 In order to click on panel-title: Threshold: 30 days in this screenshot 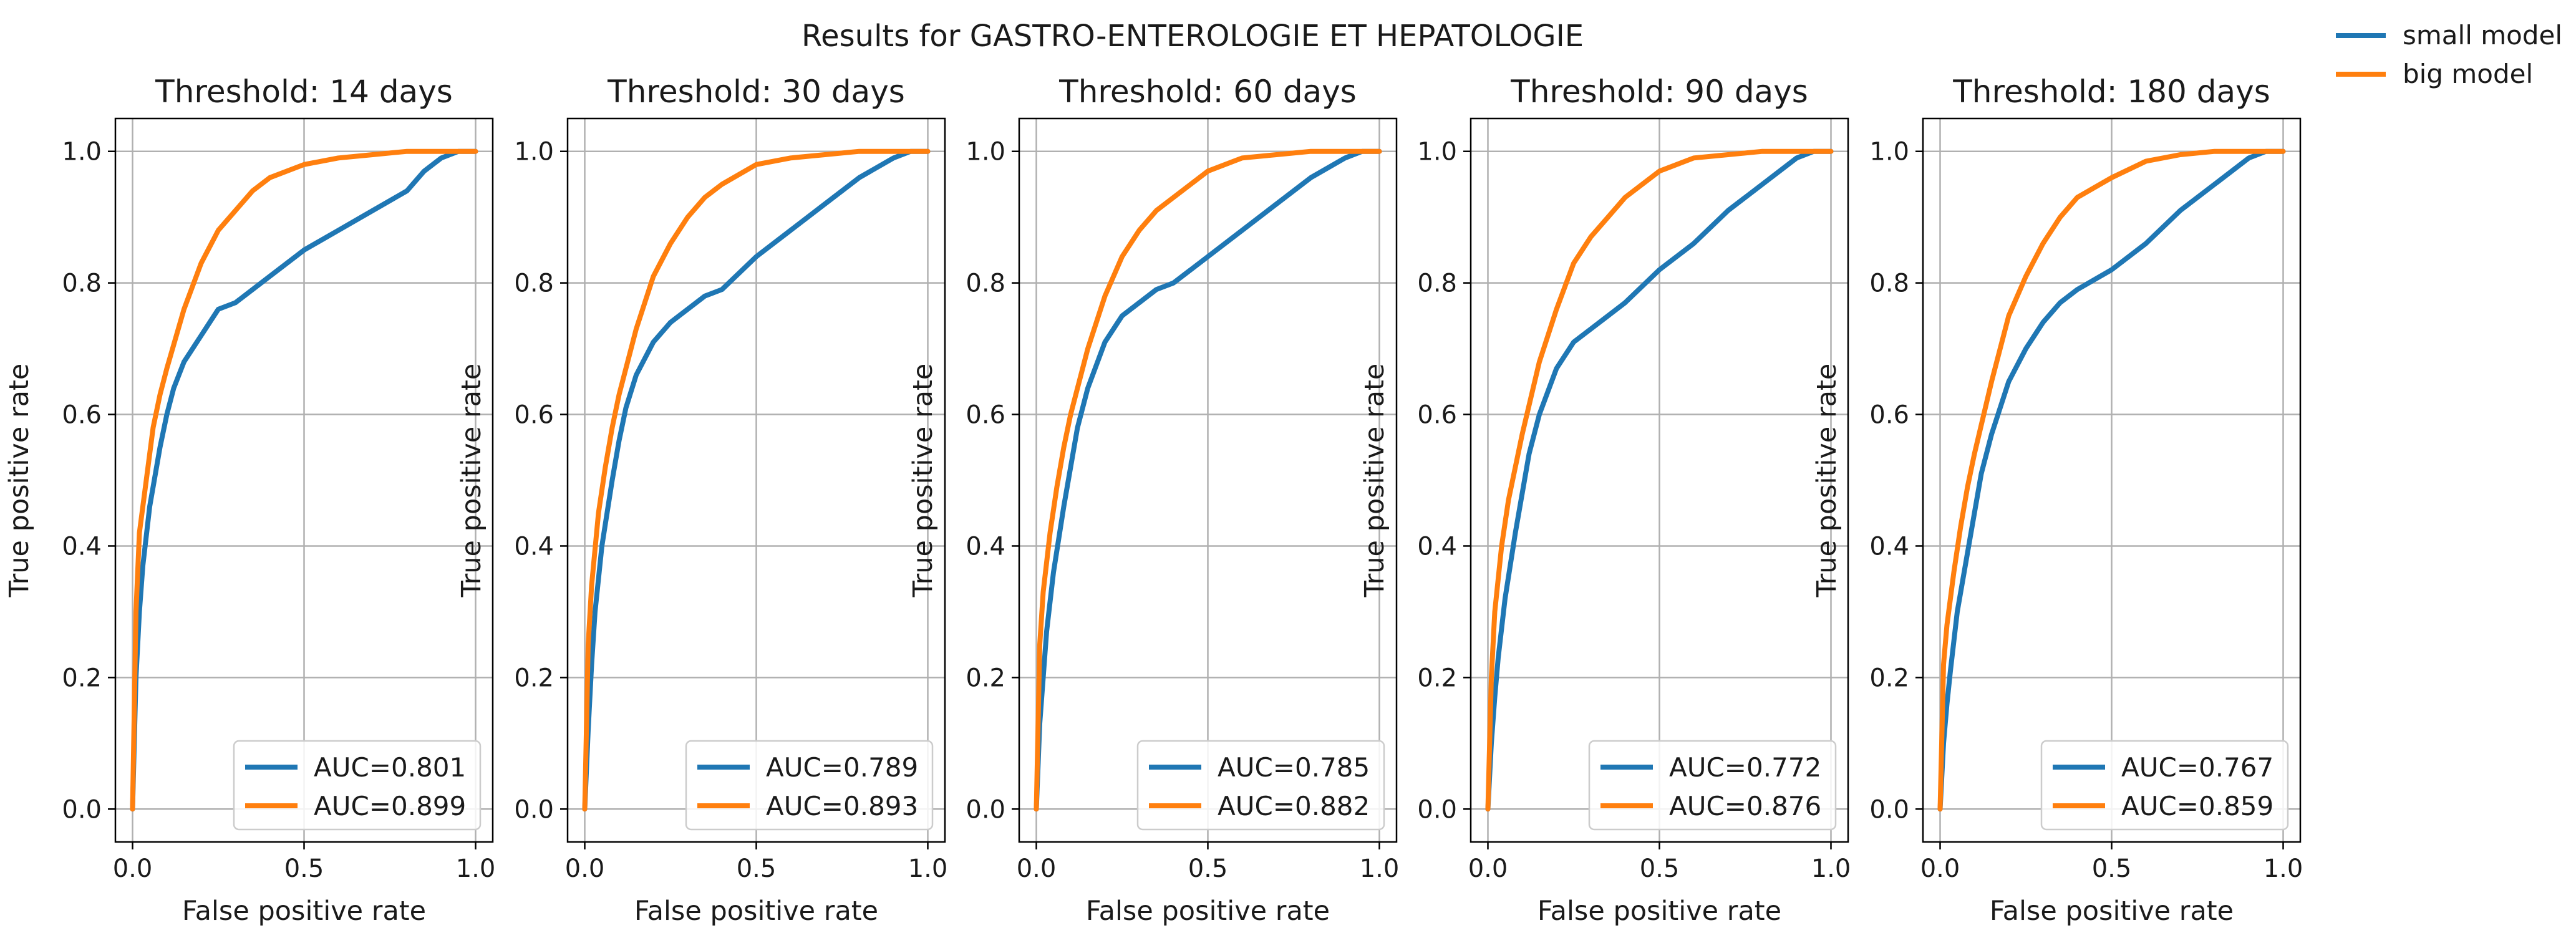, I will do `click(756, 92)`.